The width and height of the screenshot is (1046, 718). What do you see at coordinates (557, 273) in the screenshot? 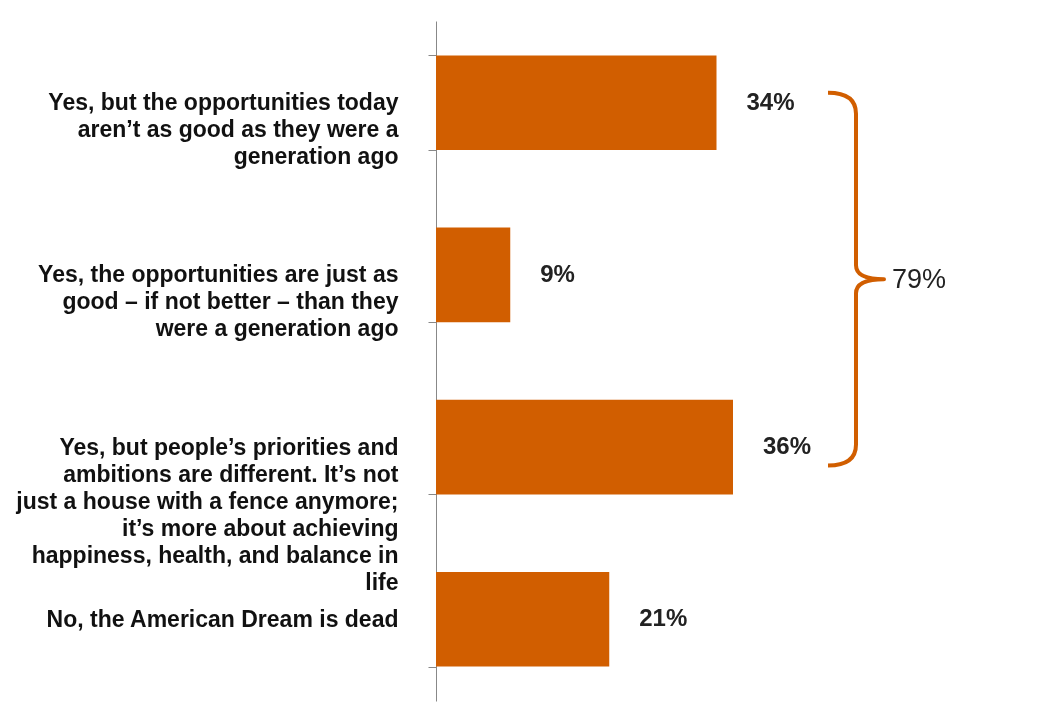
I see `data-label: 9%` at bounding box center [557, 273].